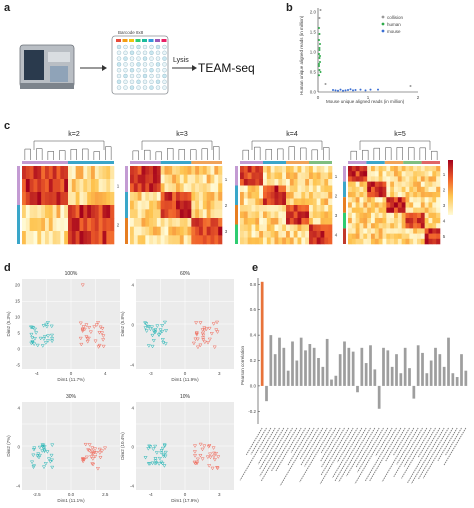  What do you see at coordinates (343, 90) in the screenshot?
I see `panel-b-point-mouse` at bounding box center [343, 90].